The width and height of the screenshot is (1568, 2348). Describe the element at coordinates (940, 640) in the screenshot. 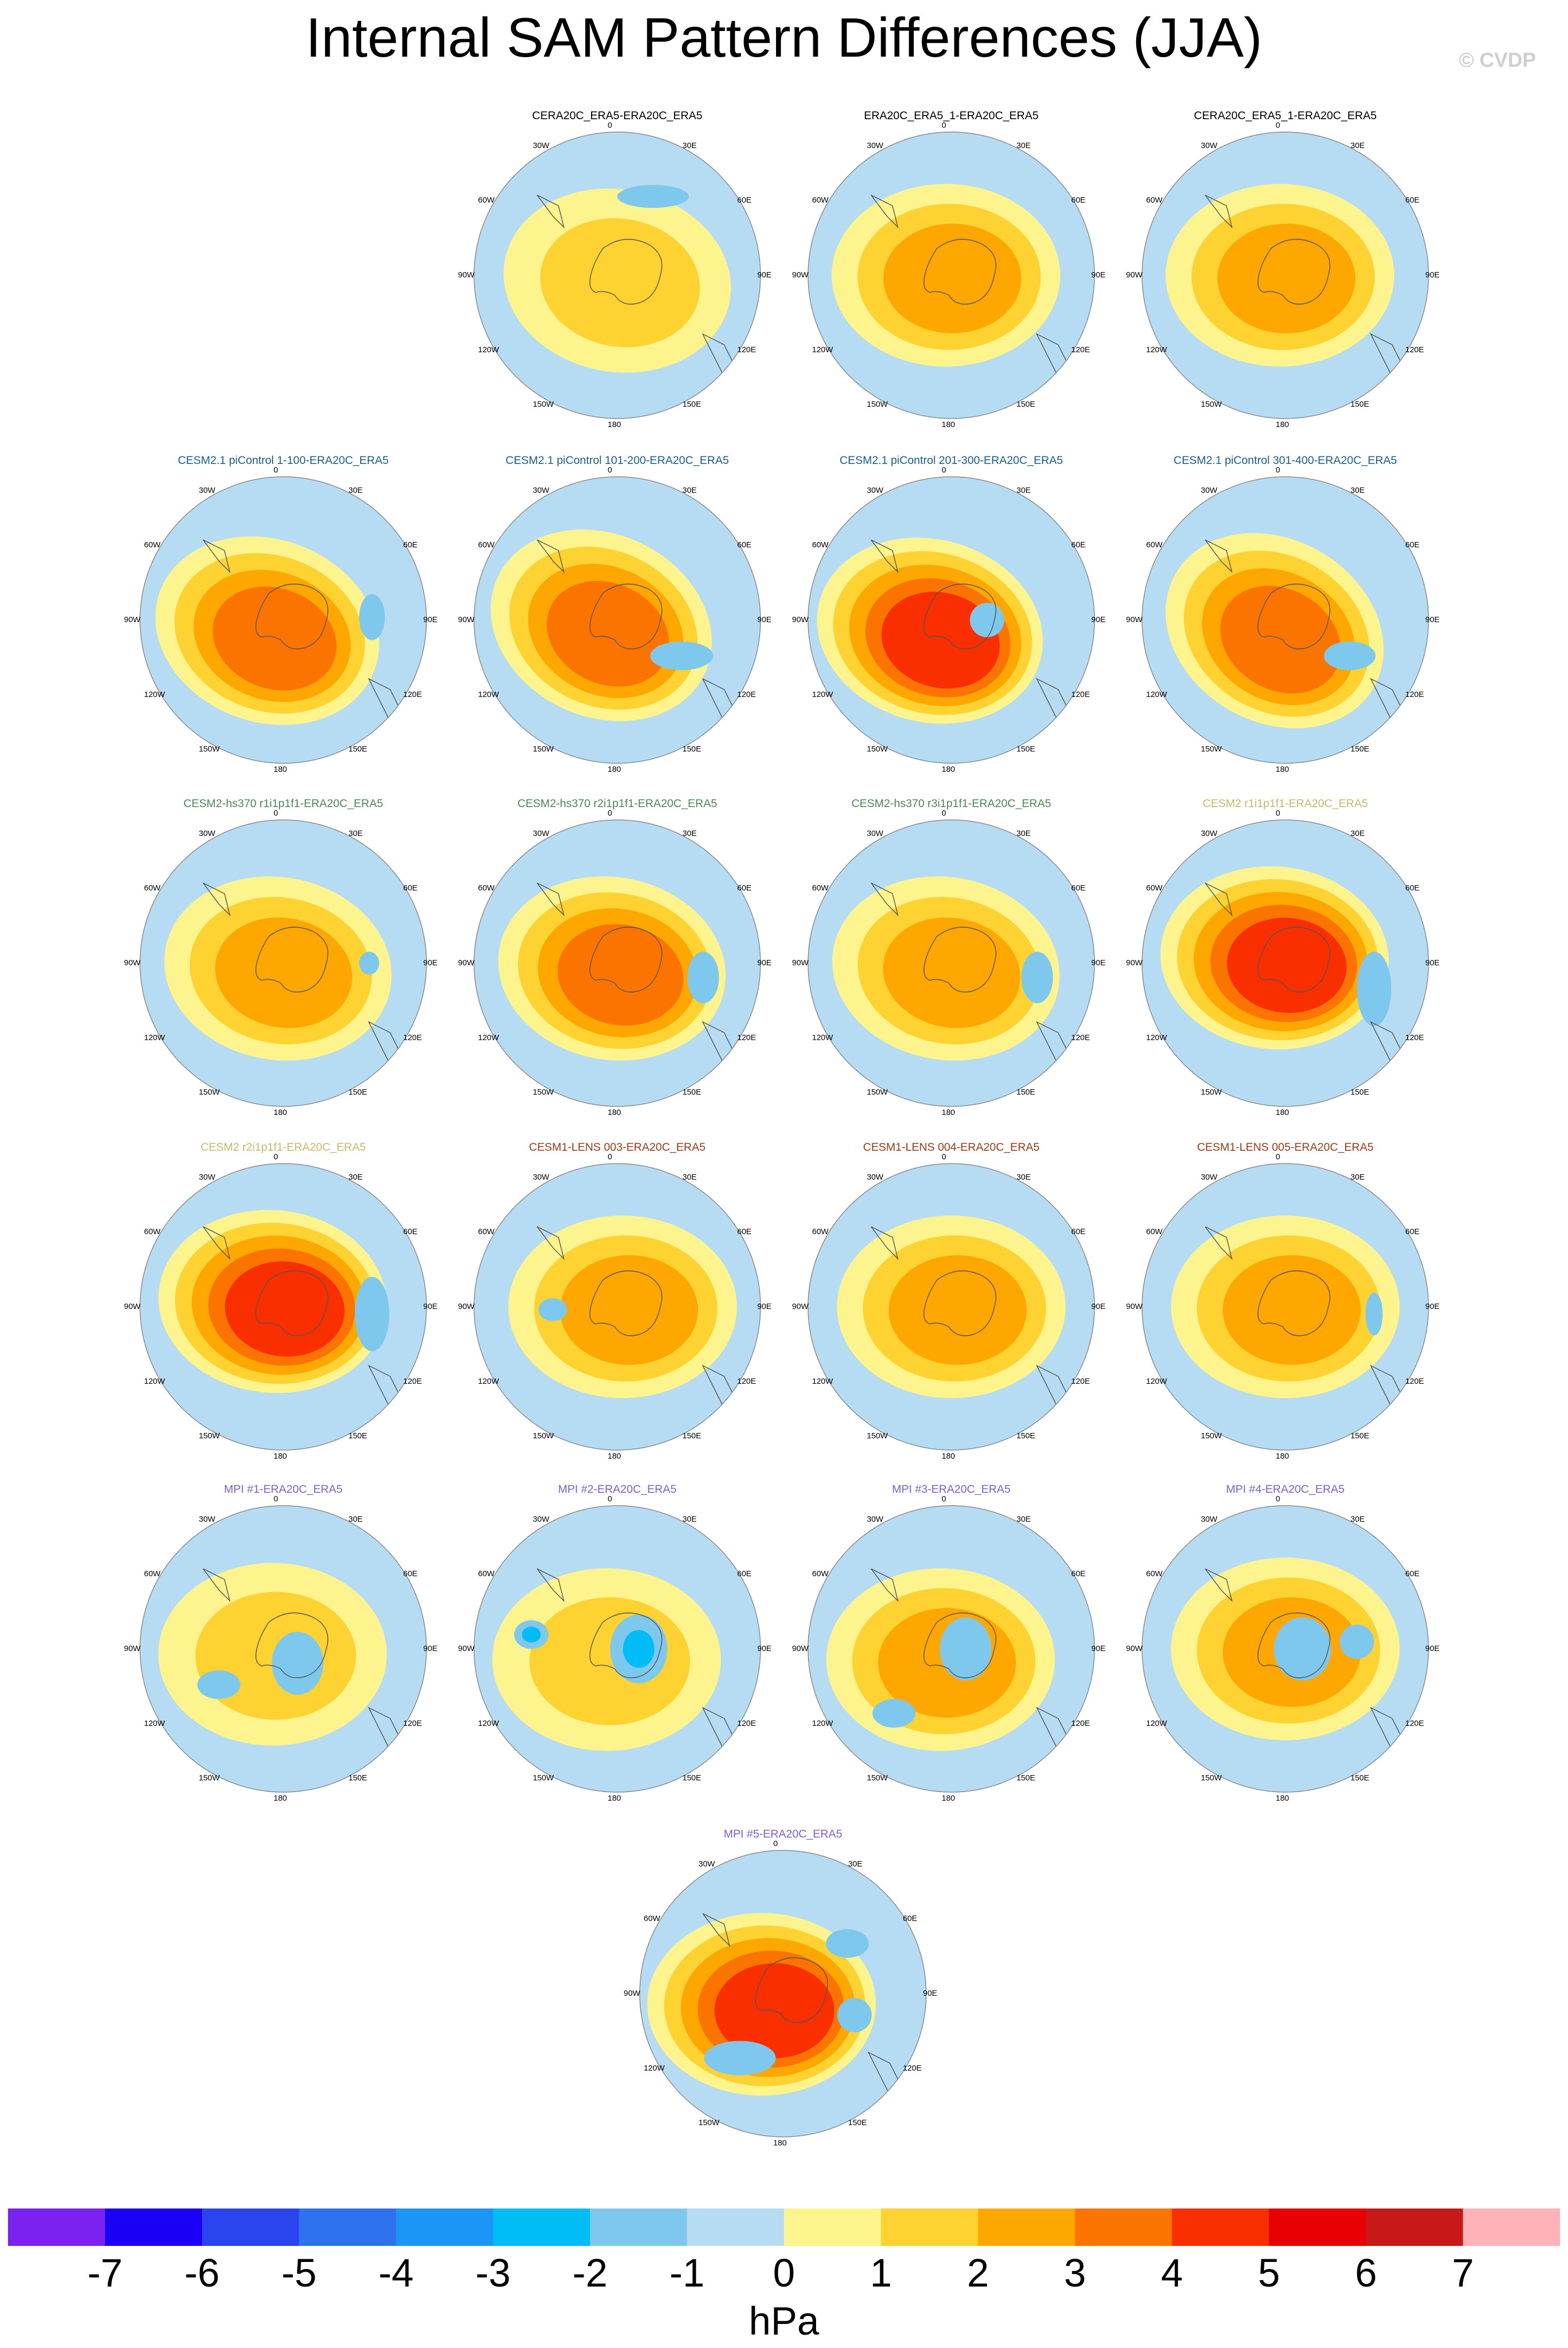

I see `positive-contour` at that location.